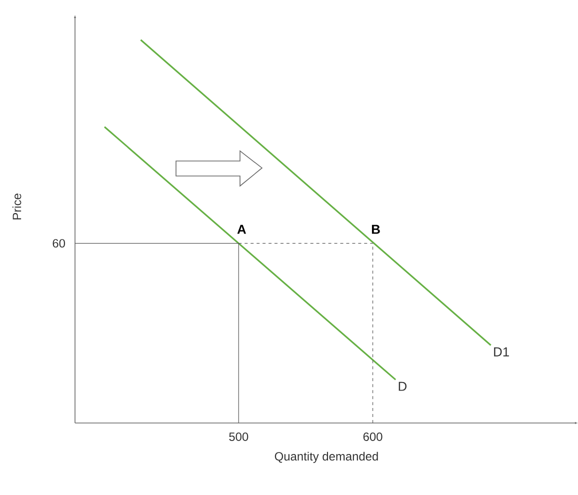  Describe the element at coordinates (372, 436) in the screenshot. I see `x-tick-label: 600` at that location.